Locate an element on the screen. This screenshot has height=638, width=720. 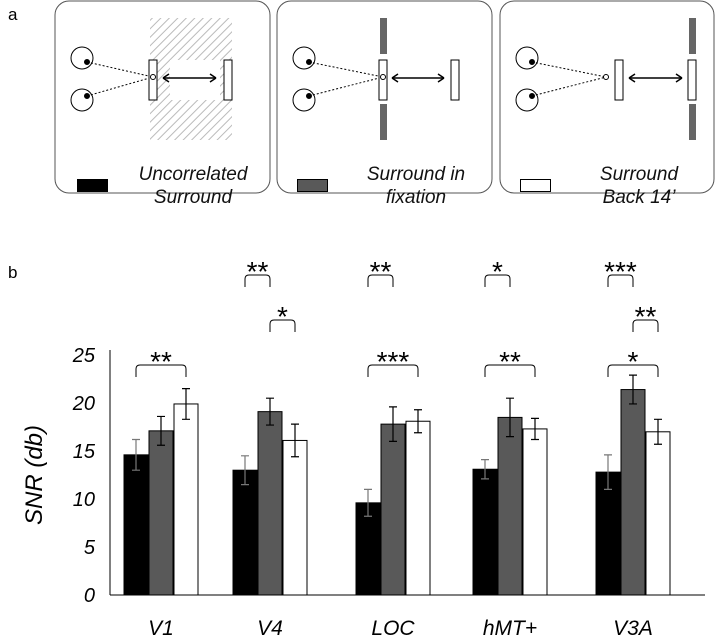
legend-label: Surround Back 14’ is located at coordinates (639, 186).